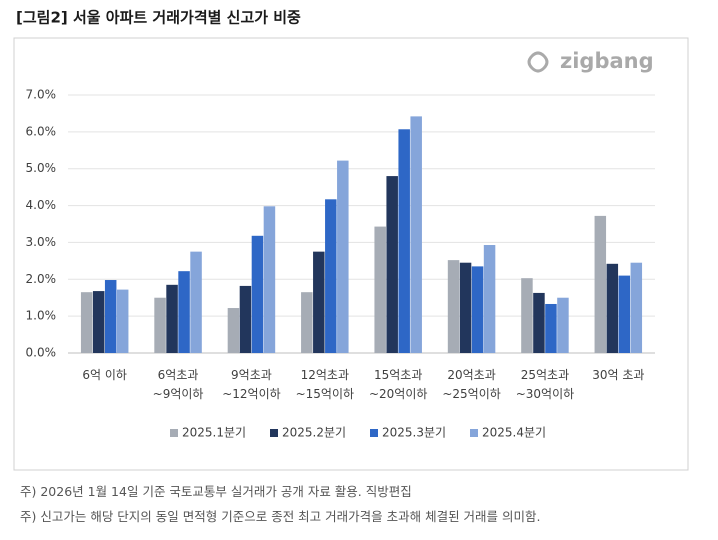 The width and height of the screenshot is (718, 540). Describe the element at coordinates (545, 384) in the screenshot. I see `x-tick-label: 25억초과 ~30억이하` at that location.